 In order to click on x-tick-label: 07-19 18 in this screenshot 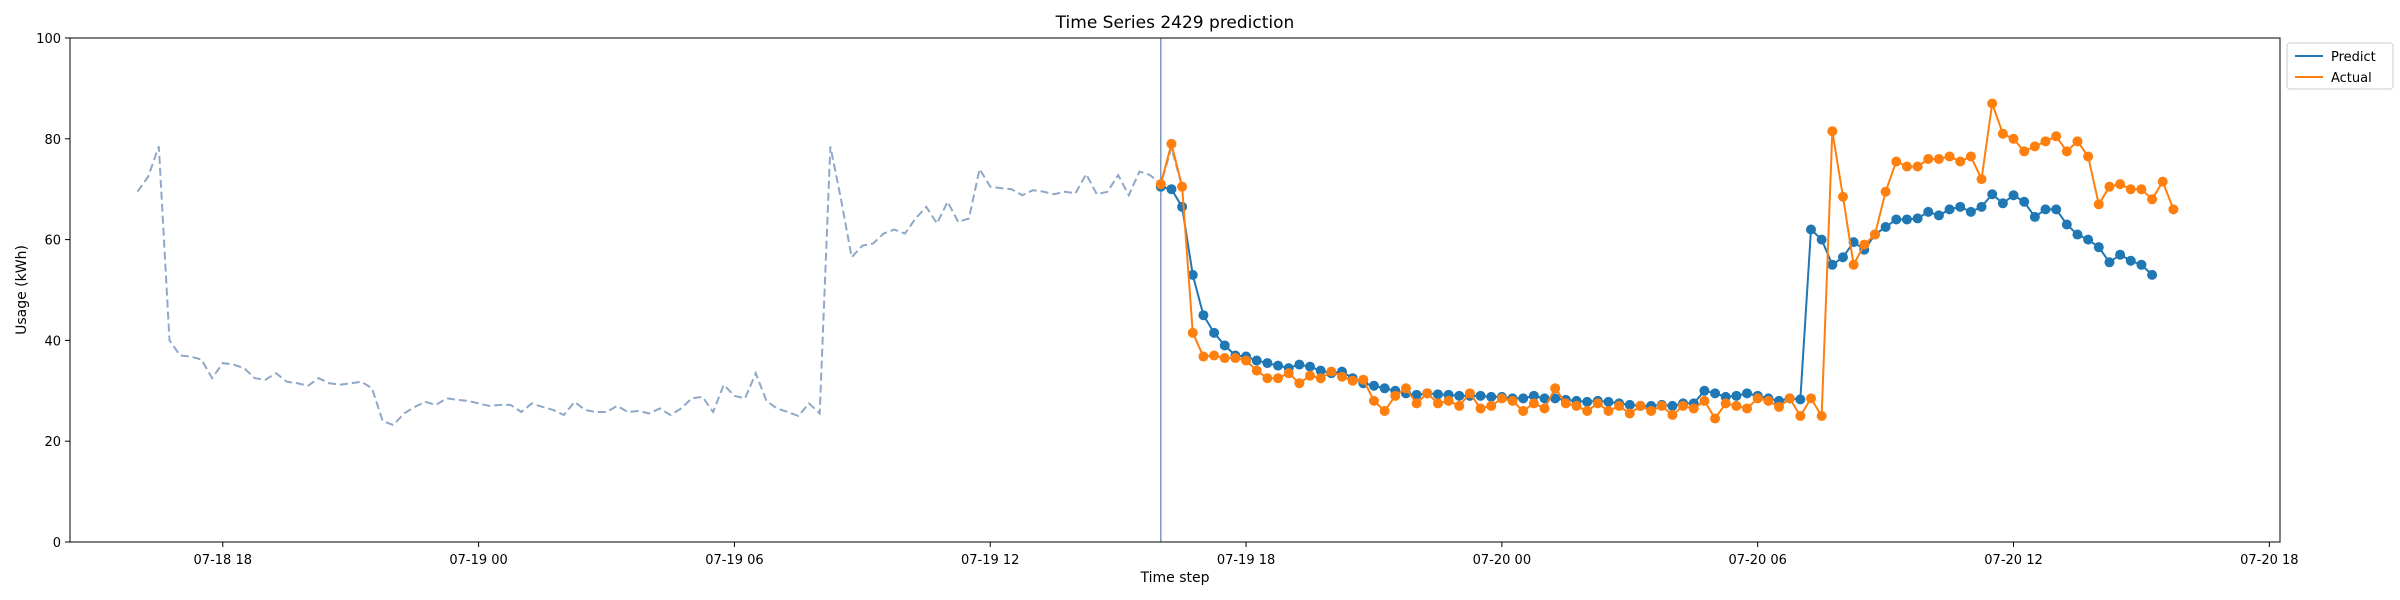, I will do `click(1246, 560)`.